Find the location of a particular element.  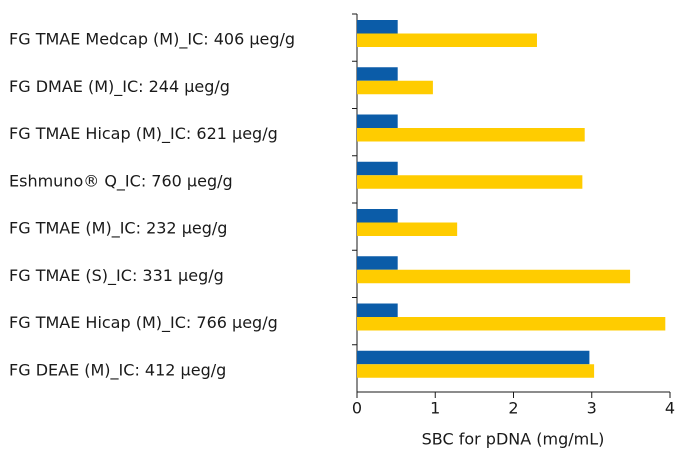

x-axis-label: SBC for pDNA (mg/mL) is located at coordinates (513, 439).